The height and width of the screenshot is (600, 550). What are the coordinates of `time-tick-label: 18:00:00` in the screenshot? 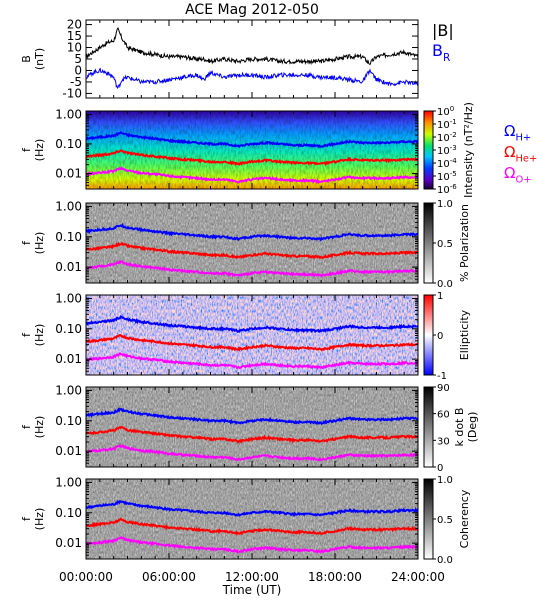 It's located at (335, 577).